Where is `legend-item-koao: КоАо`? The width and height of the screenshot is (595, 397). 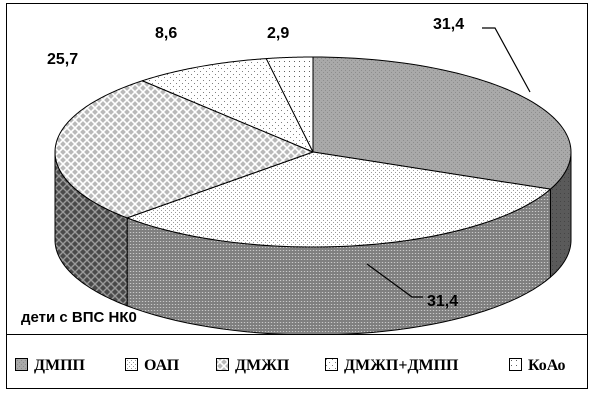
legend-item-koao: КоАо is located at coordinates (537, 366).